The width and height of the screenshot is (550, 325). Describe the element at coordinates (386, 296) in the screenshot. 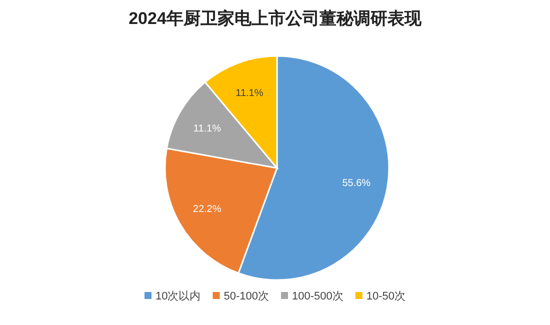

I see `legend-label: 10-50次` at that location.